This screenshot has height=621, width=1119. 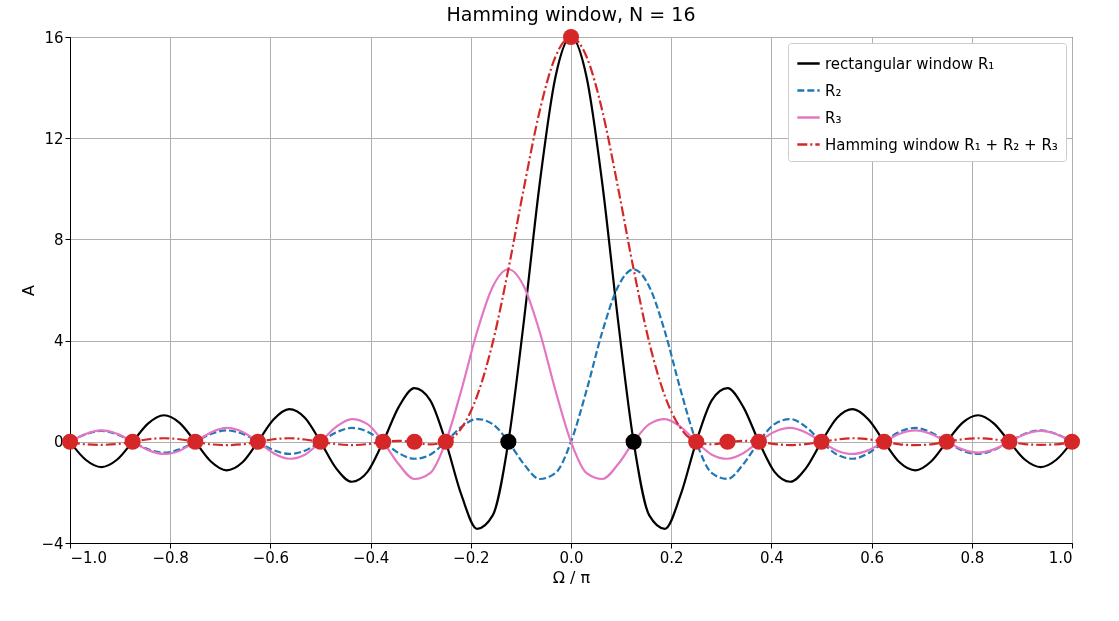 I want to click on x-tick-label: −0.6, so click(x=271, y=557).